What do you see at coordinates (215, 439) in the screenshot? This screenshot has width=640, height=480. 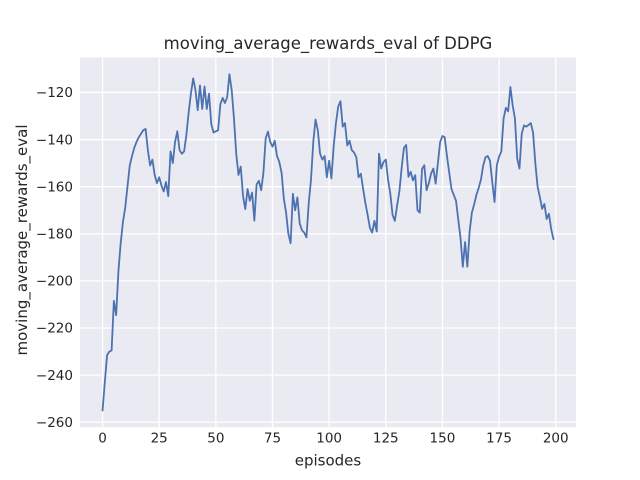 I see `x-tick-label: 50` at bounding box center [215, 439].